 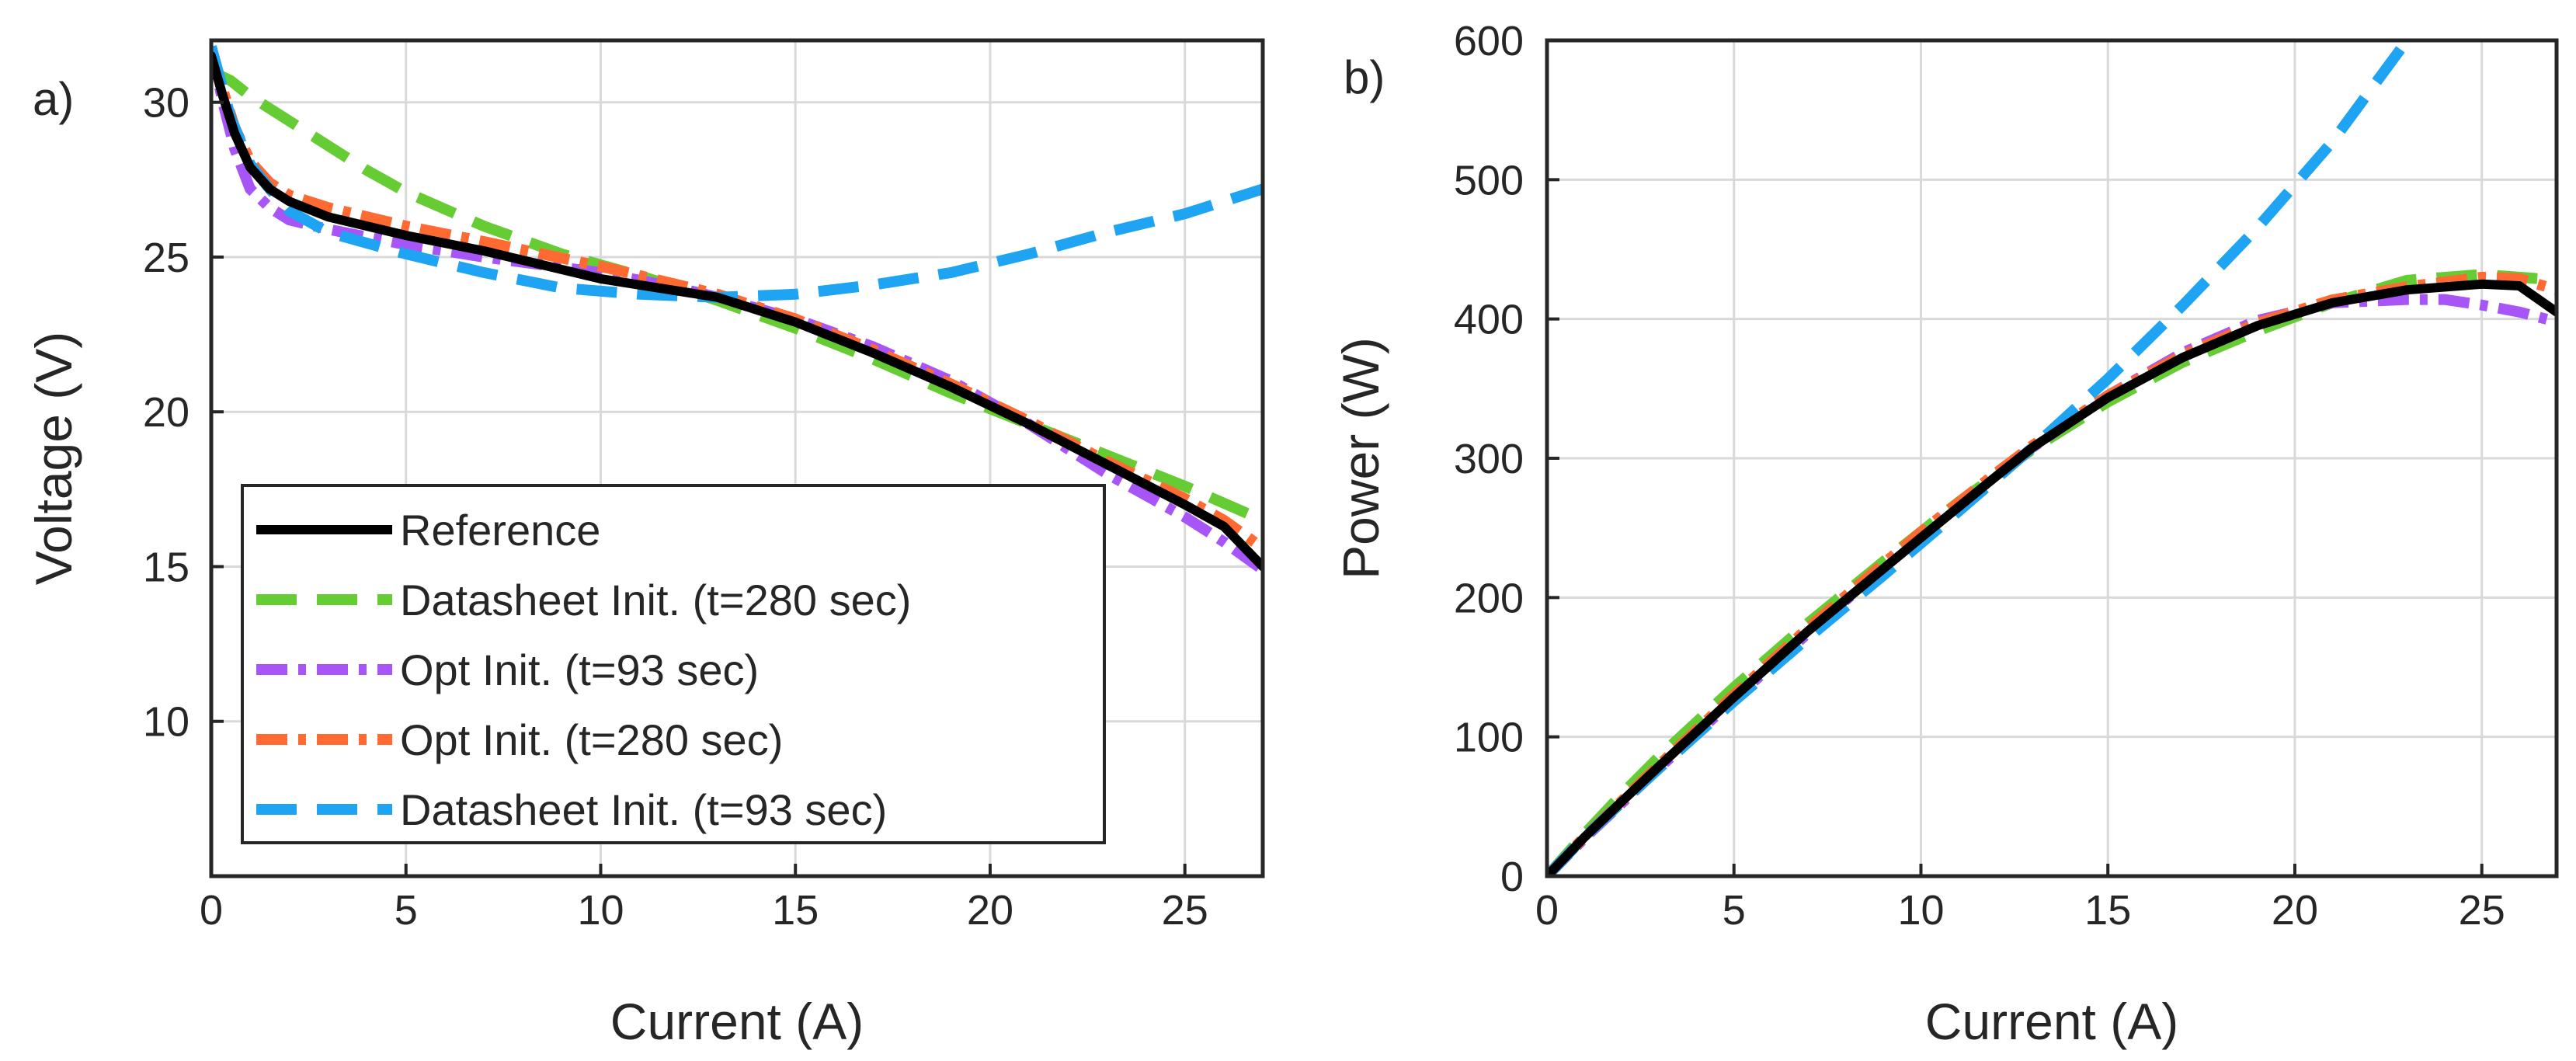 I want to click on y-tick-label: 100, so click(x=1489, y=738).